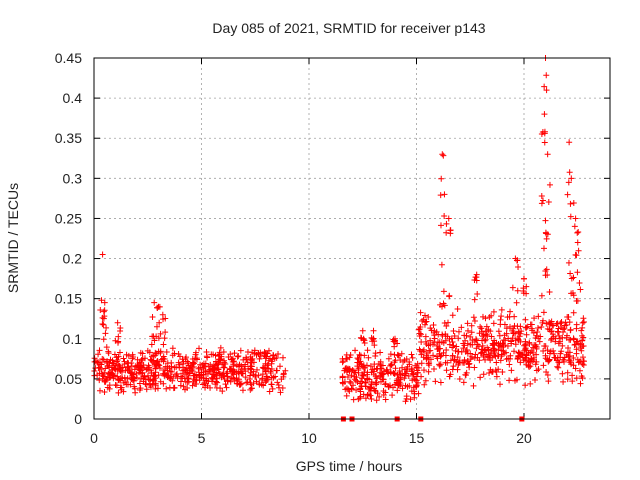  Describe the element at coordinates (68, 218) in the screenshot. I see `y-tick-label: 0.25` at that location.